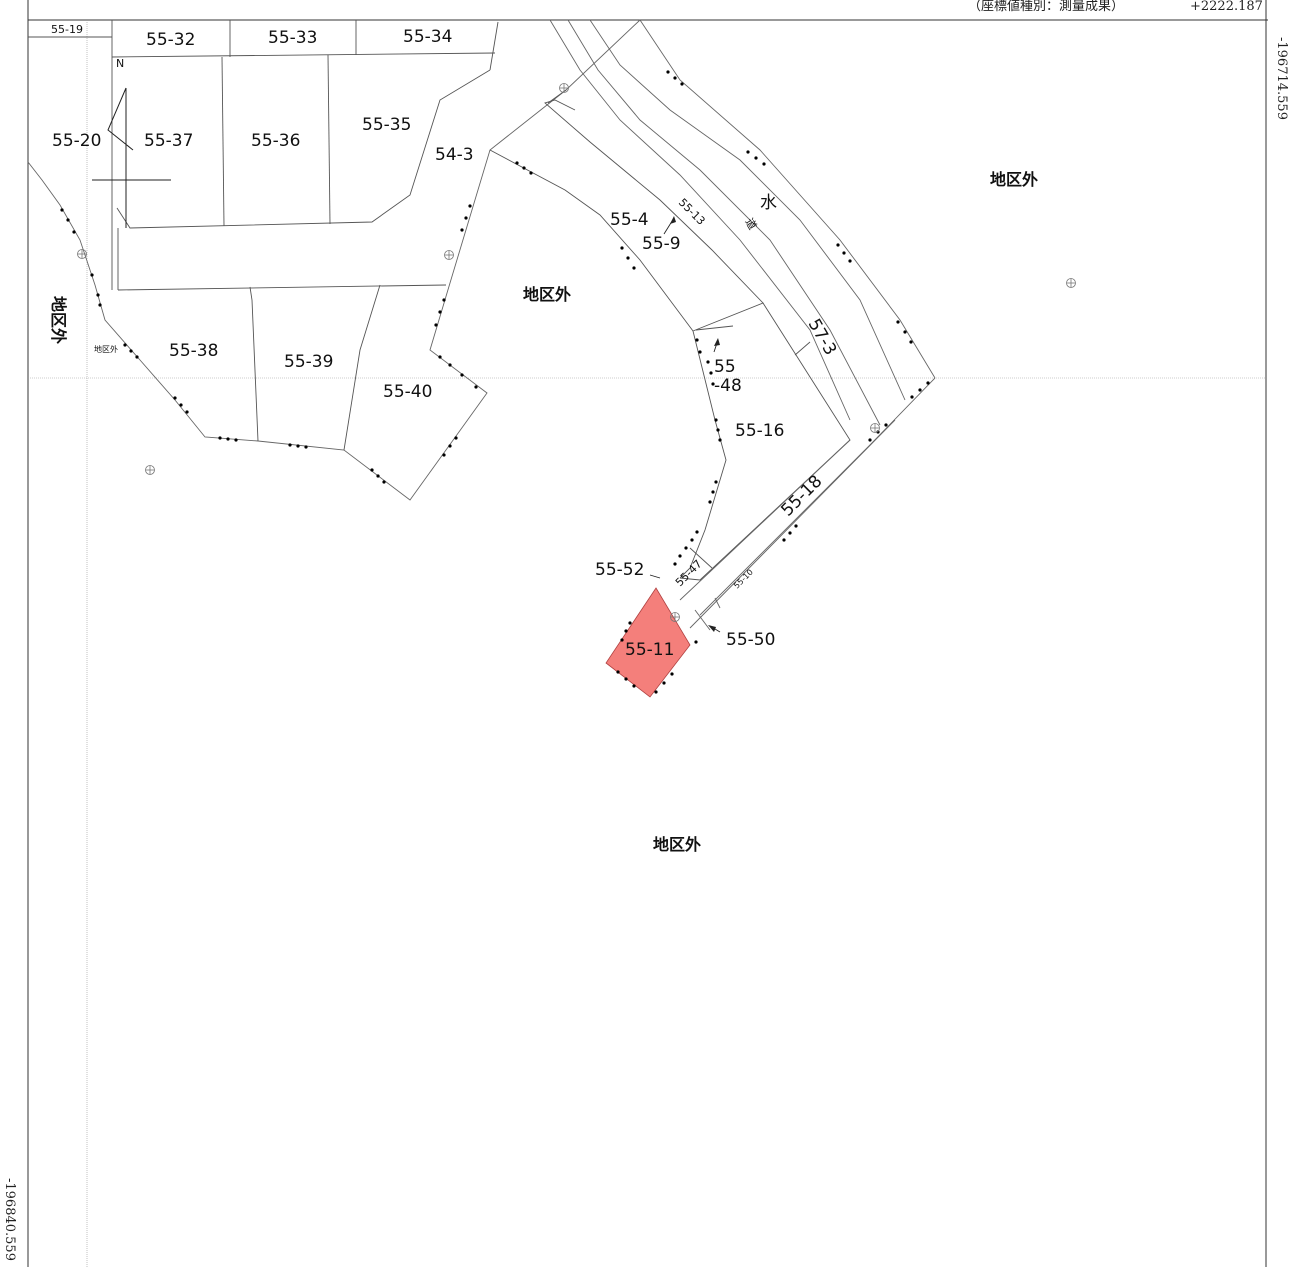 Image resolution: width=1301 pixels, height=1267 pixels. Describe the element at coordinates (689, 573) in the screenshot. I see `parcel-label-55-47: 55-47` at that location.